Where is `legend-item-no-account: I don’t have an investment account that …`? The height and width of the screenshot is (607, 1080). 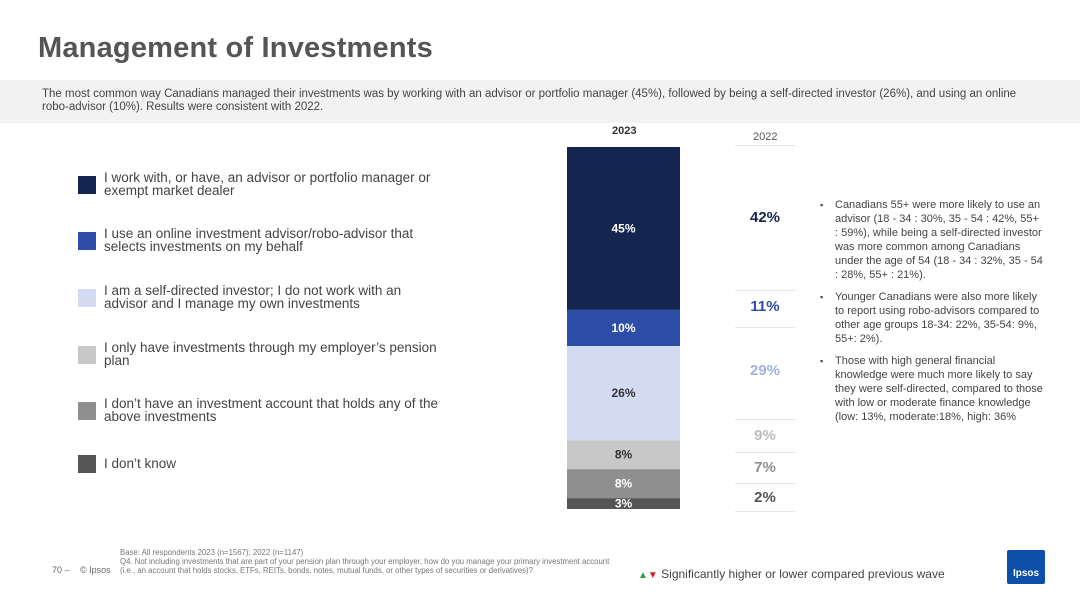 legend-item-no-account: I don’t have an investment account that … is located at coordinates (258, 412).